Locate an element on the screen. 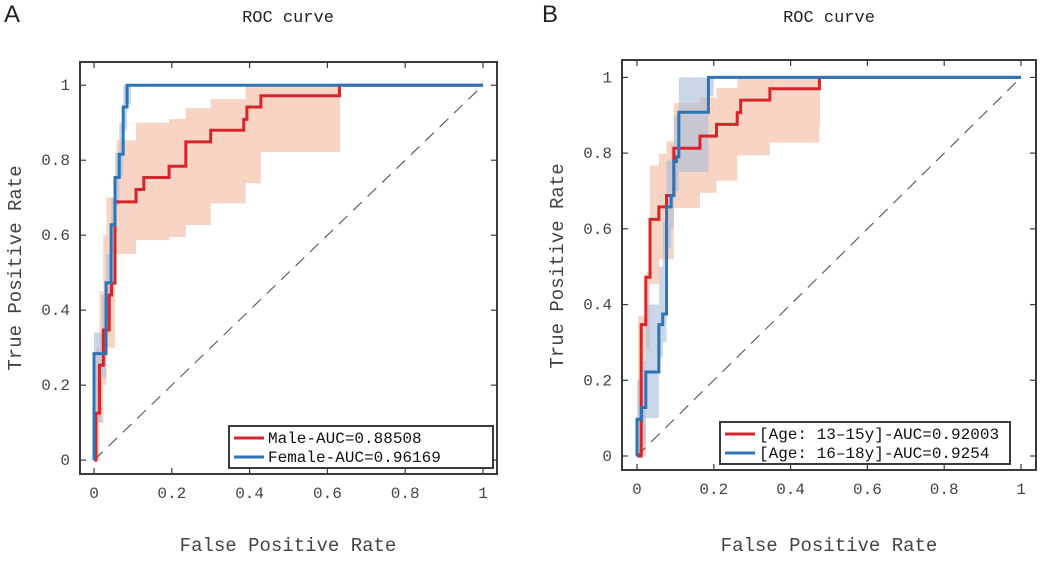 The width and height of the screenshot is (1052, 562). panel-label-a: A is located at coordinates (12, 14).